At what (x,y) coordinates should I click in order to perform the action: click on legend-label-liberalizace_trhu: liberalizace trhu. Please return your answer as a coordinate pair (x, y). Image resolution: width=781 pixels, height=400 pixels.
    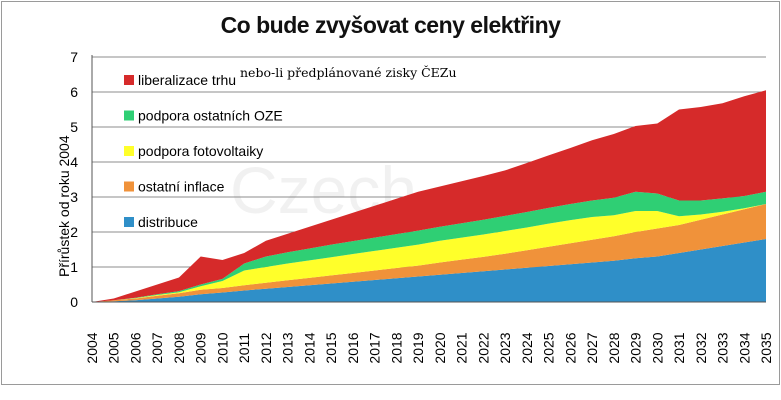
    Looking at the image, I should click on (187, 80).